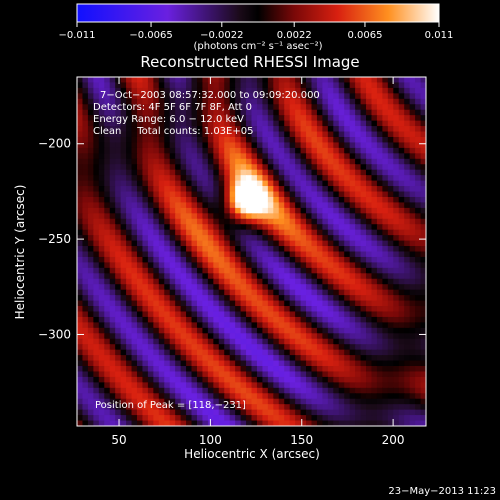 The width and height of the screenshot is (500, 500). Describe the element at coordinates (210, 95) in the screenshot. I see `annotation-time-range: 7−Oct−2003 08:57:32.000 to 09:09:20.000` at that location.